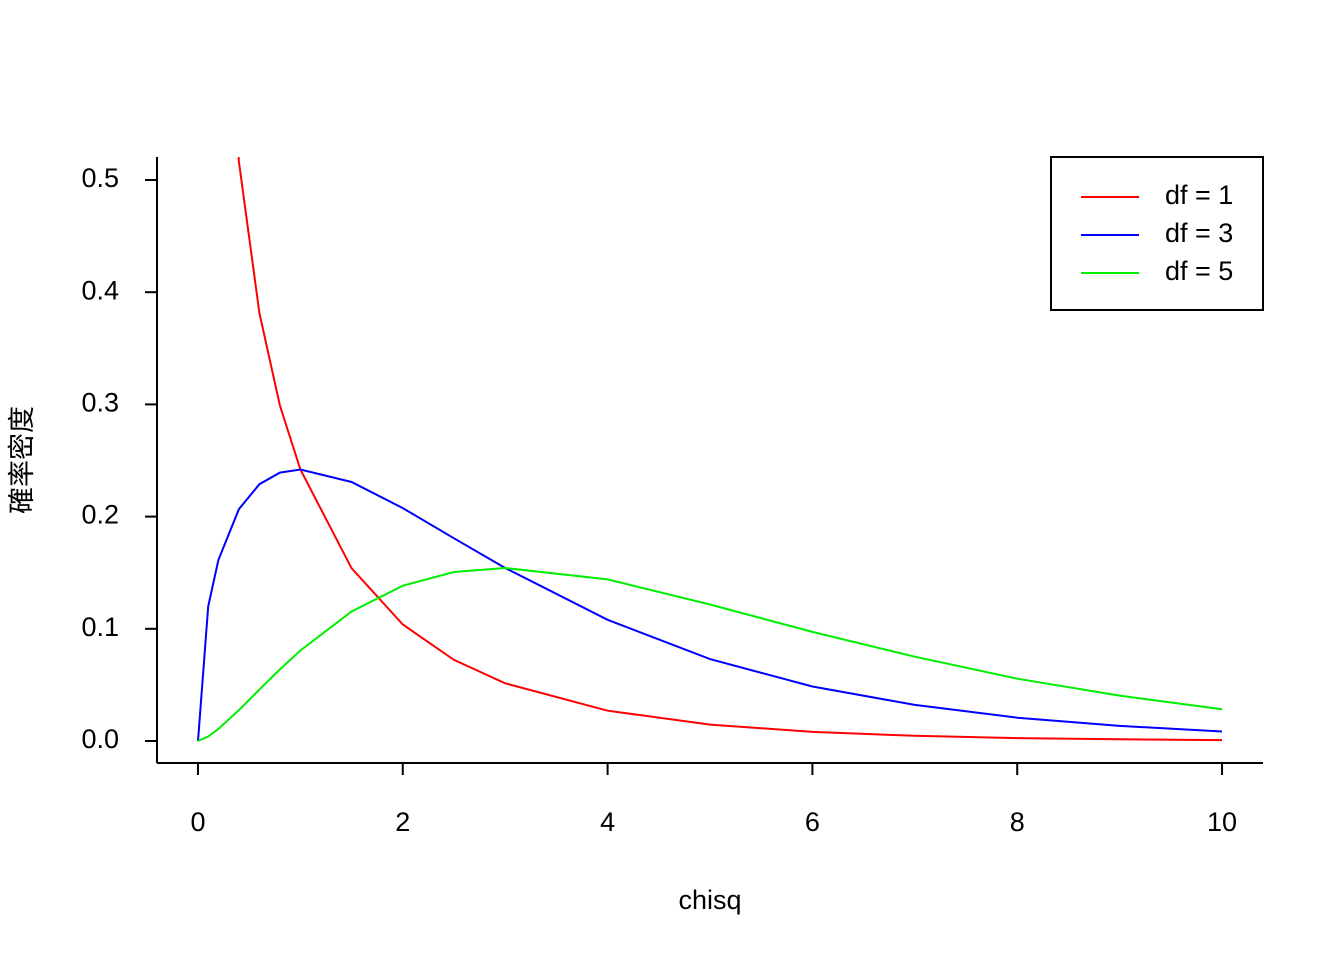  I want to click on y-tick-label: 0.5, so click(100, 178).